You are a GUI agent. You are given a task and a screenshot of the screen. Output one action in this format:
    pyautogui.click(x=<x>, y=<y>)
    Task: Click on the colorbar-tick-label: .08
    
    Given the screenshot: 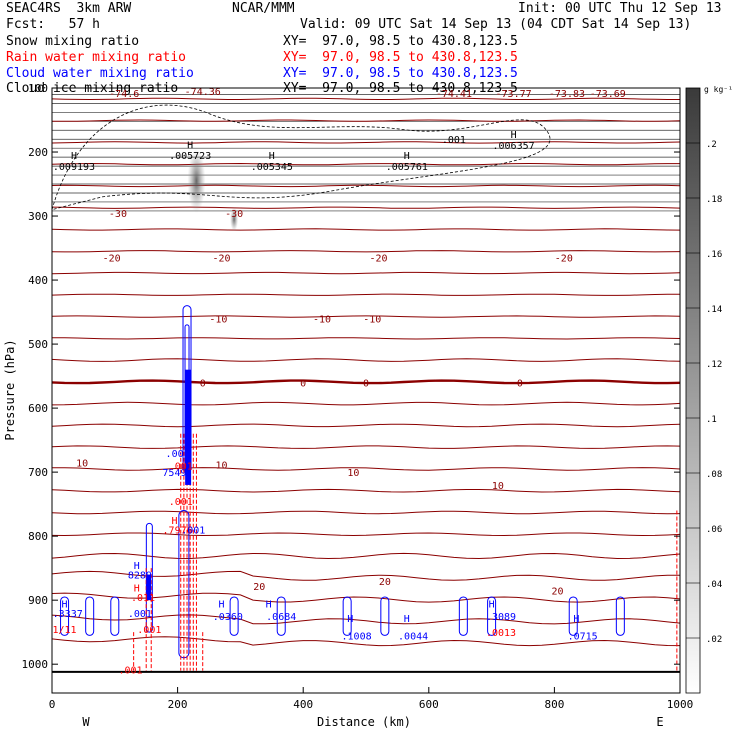 What is the action you would take?
    pyautogui.click(x=714, y=475)
    